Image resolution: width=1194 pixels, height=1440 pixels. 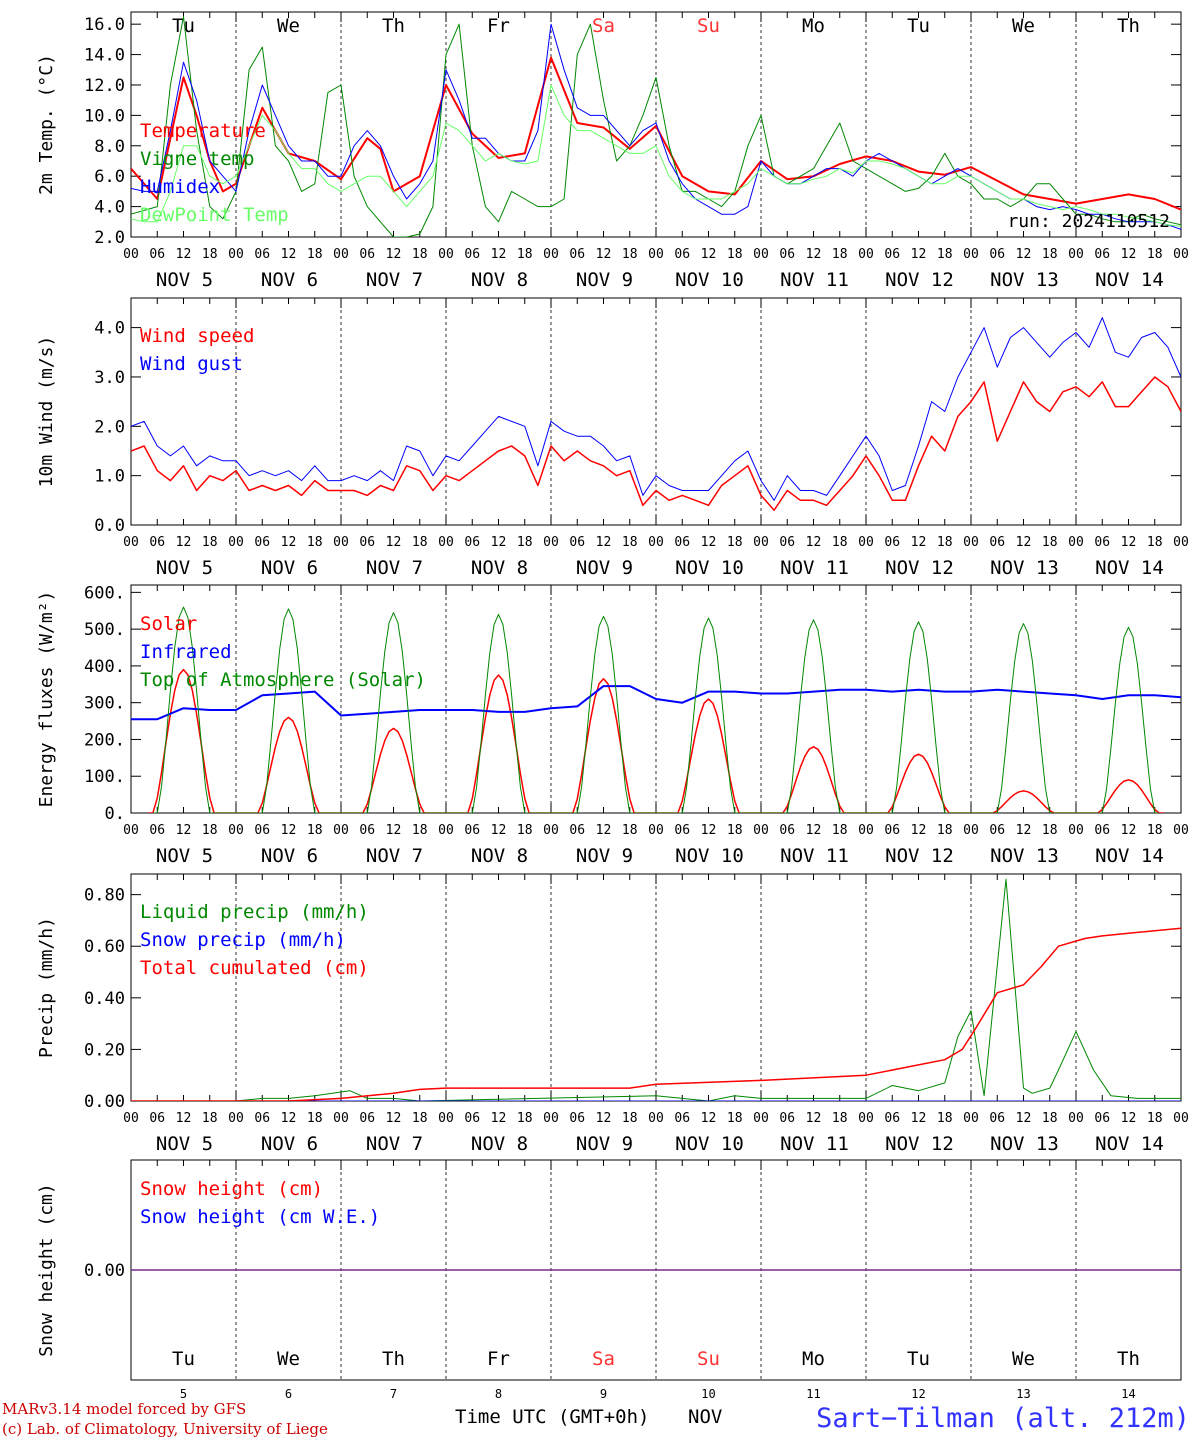 I want to click on day-number: 8, so click(x=498, y=1394).